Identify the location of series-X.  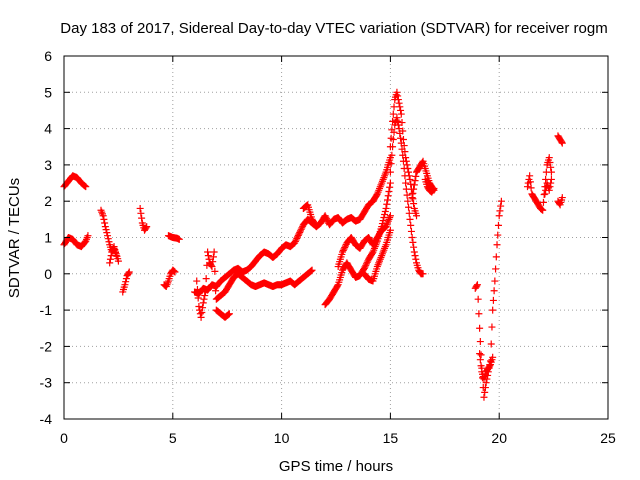
(560, 139).